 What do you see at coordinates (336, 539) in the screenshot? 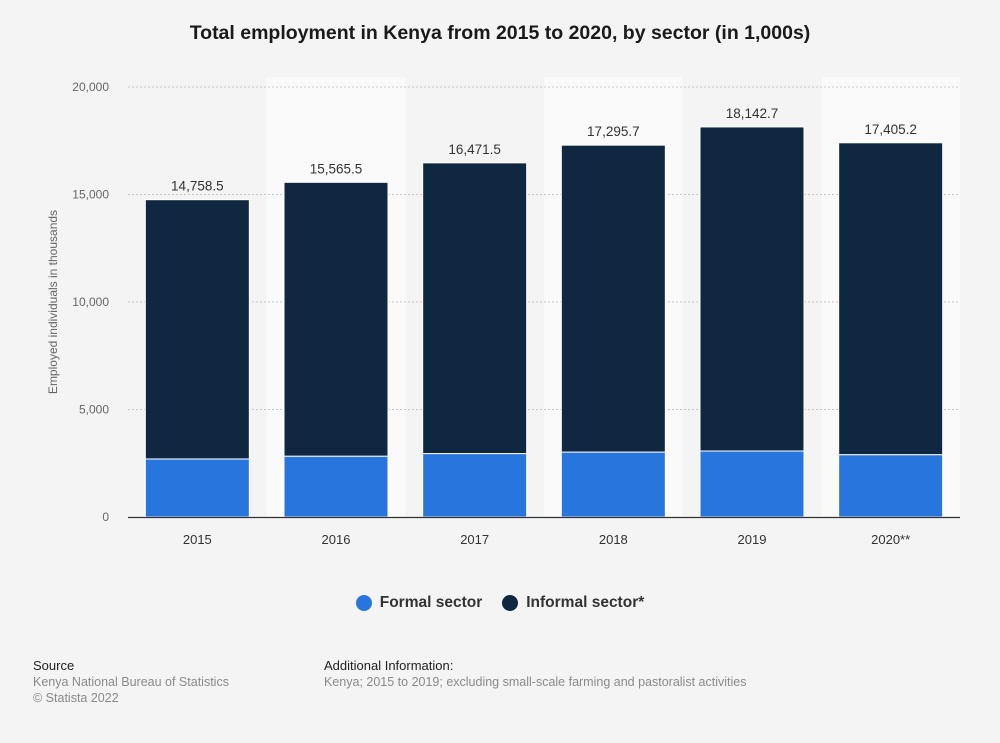
I see `x-tick-label: 2016` at bounding box center [336, 539].